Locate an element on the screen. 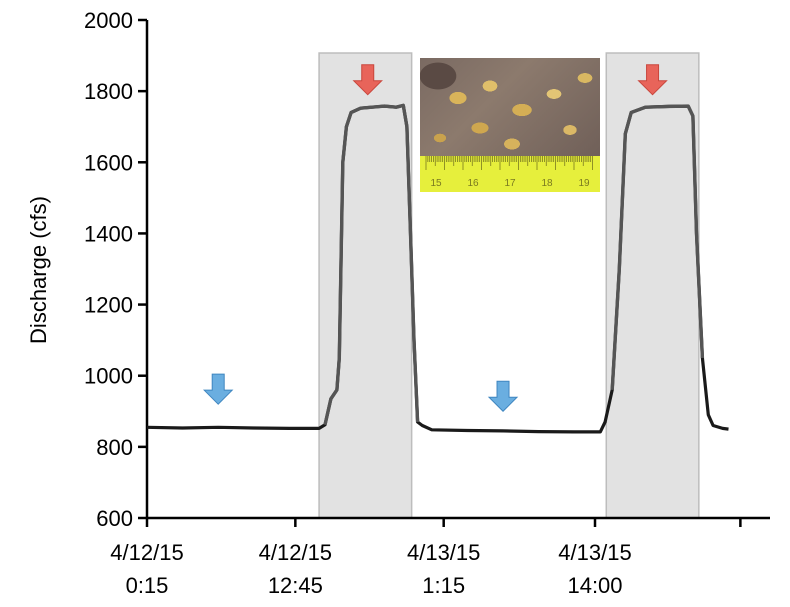 Image resolution: width=790 pixels, height=607 pixels. ruler-scale: 15 16 17 18 19 is located at coordinates (509, 172).